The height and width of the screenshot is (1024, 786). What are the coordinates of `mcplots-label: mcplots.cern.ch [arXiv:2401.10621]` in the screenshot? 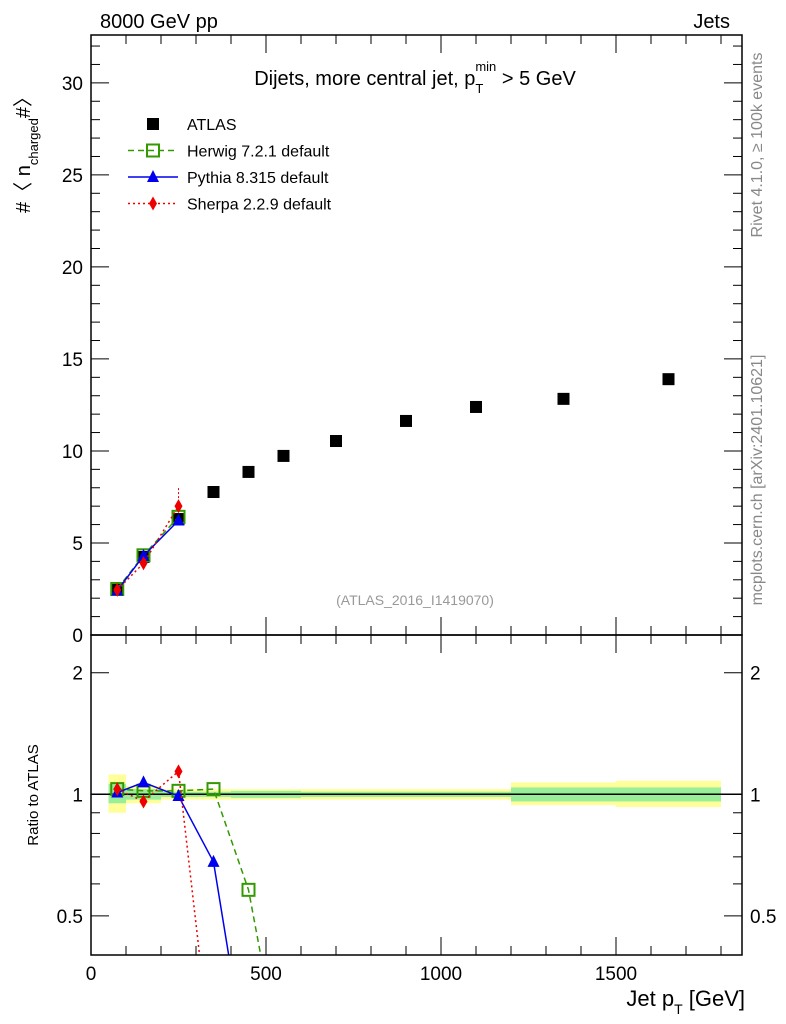 It's located at (757, 480).